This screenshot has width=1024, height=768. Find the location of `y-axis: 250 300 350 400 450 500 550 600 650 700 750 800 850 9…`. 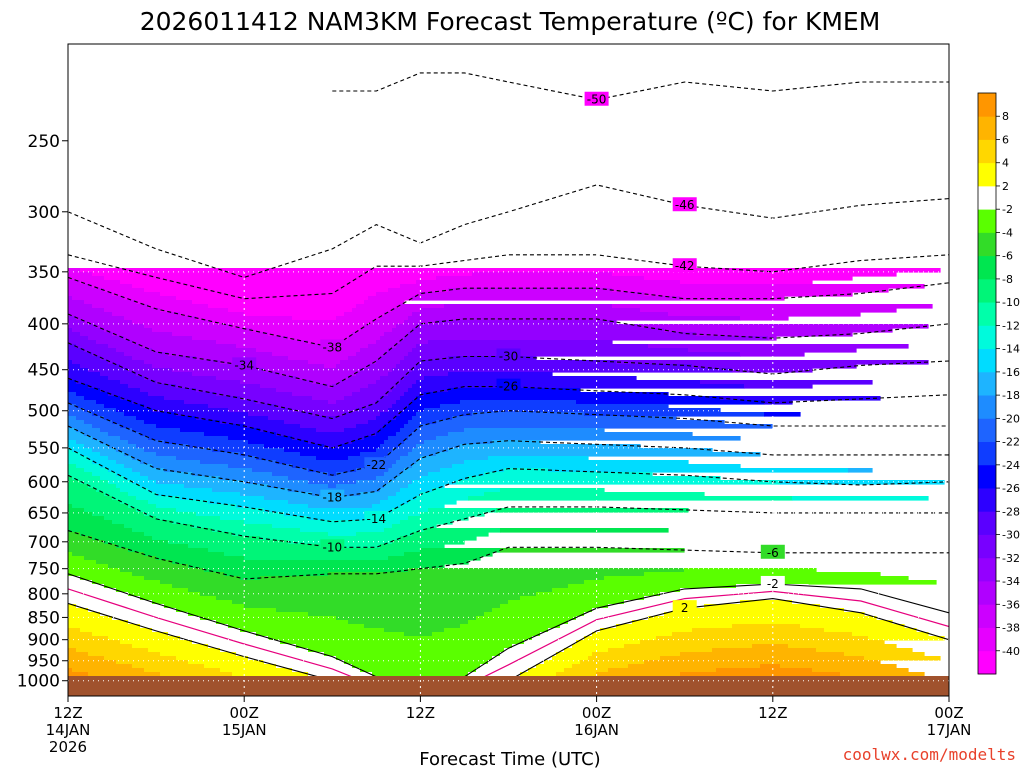

y-axis: 250 300 350 400 450 500 550 600 650 700 750 800 850 9… is located at coordinates (42, 412).